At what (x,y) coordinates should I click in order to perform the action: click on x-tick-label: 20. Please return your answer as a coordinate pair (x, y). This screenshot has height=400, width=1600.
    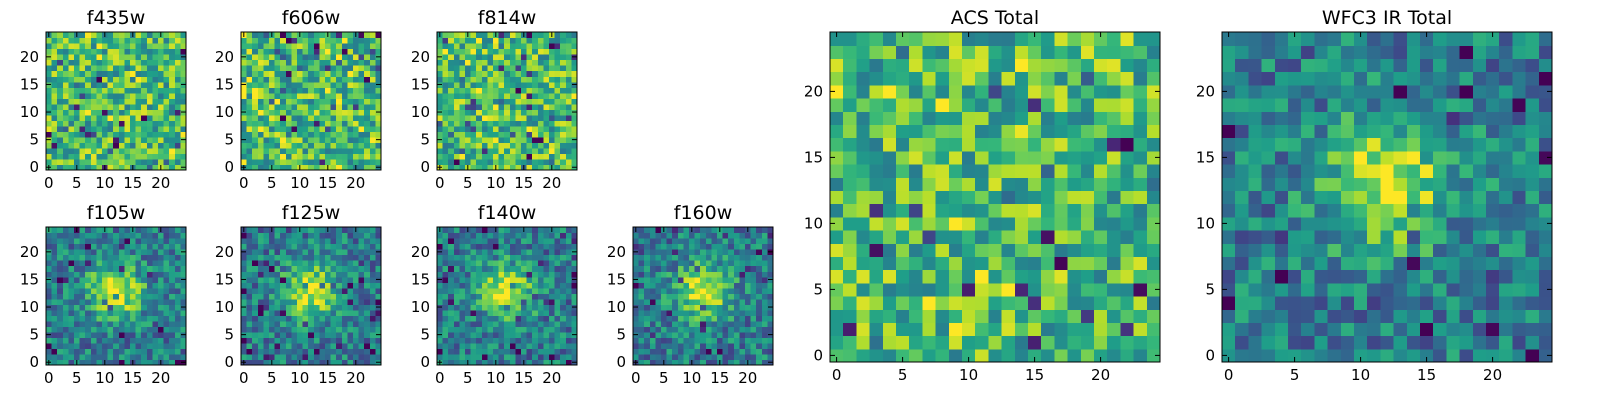
    Looking at the image, I should click on (355, 183).